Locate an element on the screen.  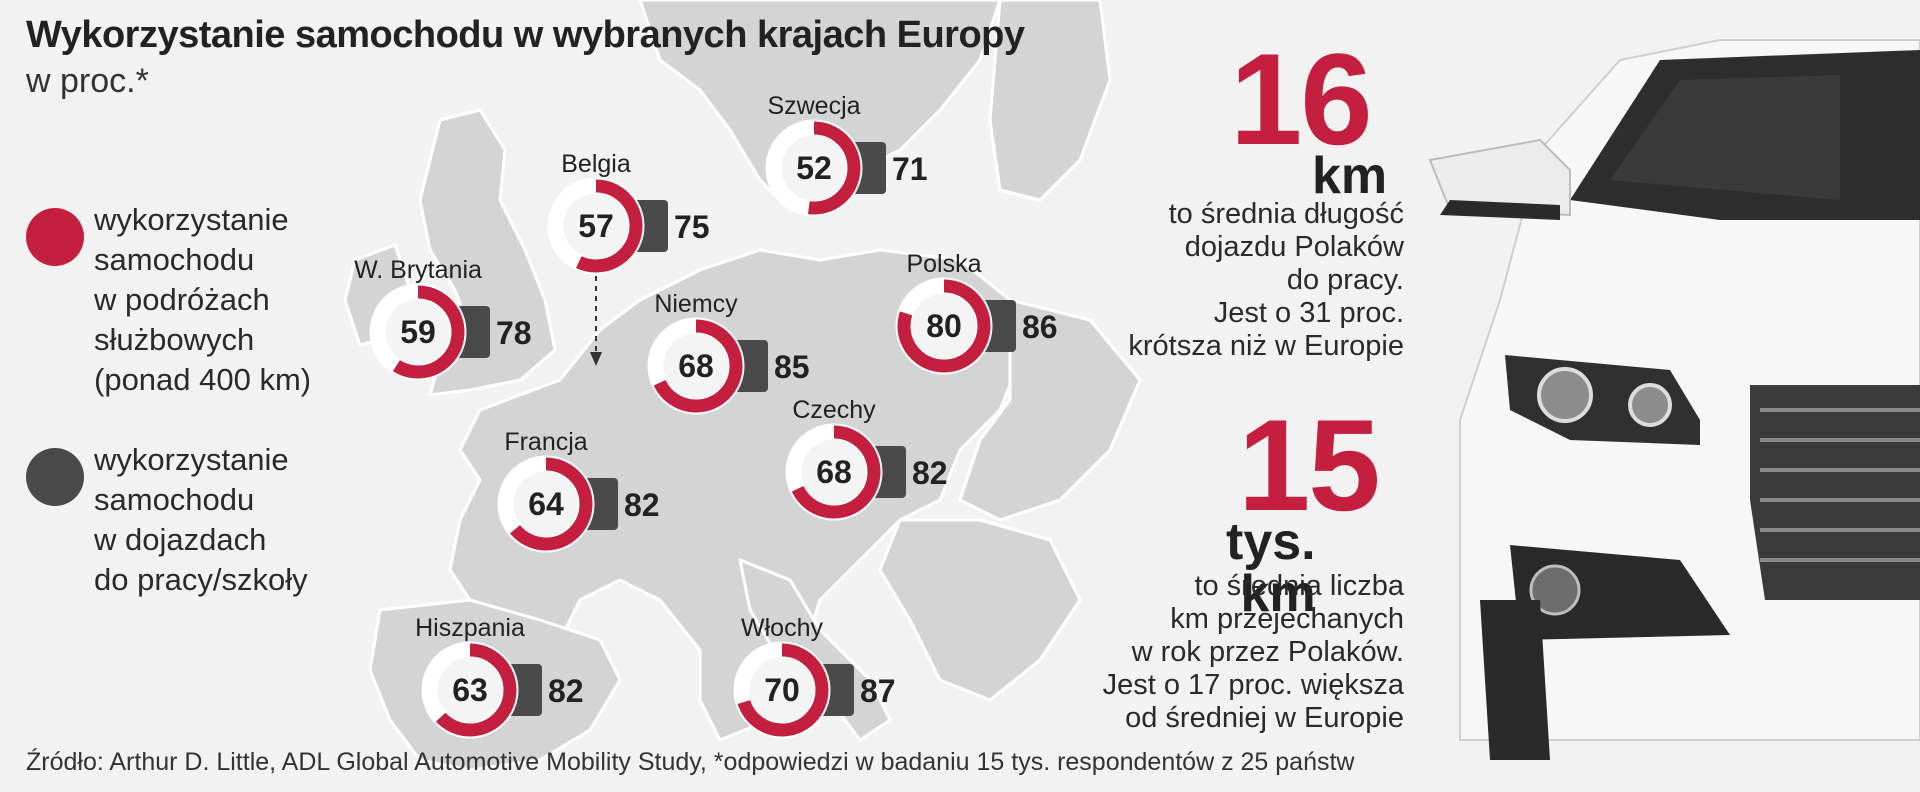
business-value-label: 52 is located at coordinates (814, 168).